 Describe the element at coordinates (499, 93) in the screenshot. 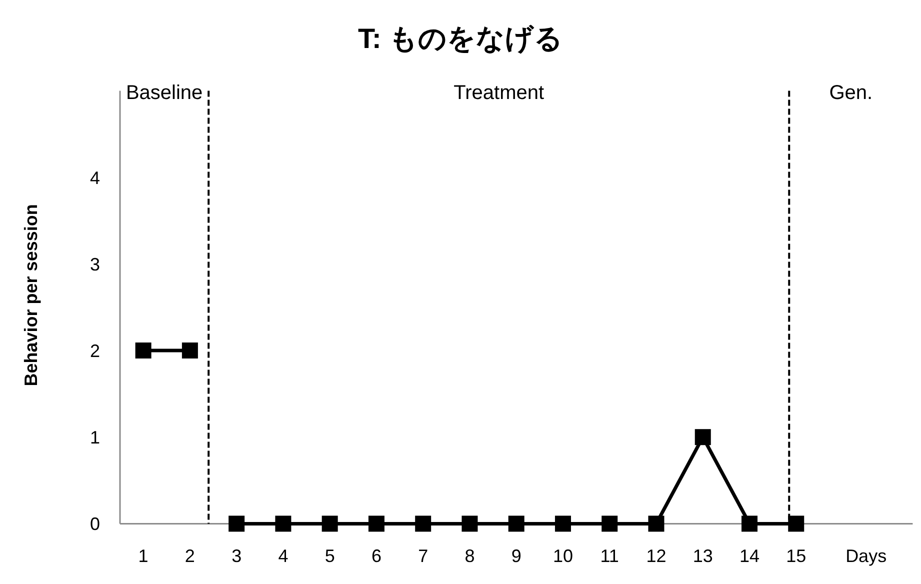

I see `annotation: Treatment` at that location.